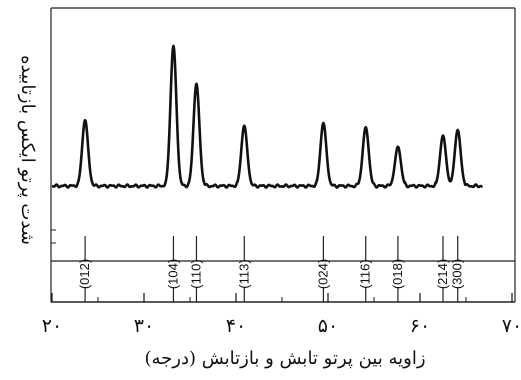 Image resolution: width=521 pixels, height=380 pixels. Describe the element at coordinates (172, 274) in the screenshot. I see `peak-label: (104)` at that location.